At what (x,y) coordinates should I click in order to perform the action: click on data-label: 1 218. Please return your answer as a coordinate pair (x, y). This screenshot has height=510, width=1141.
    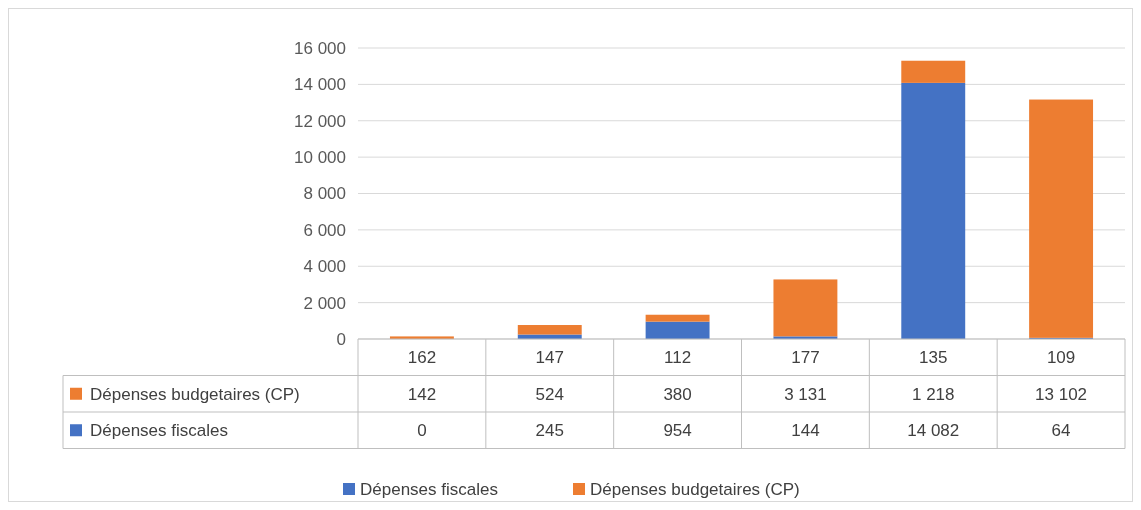
    Looking at the image, I should click on (933, 394).